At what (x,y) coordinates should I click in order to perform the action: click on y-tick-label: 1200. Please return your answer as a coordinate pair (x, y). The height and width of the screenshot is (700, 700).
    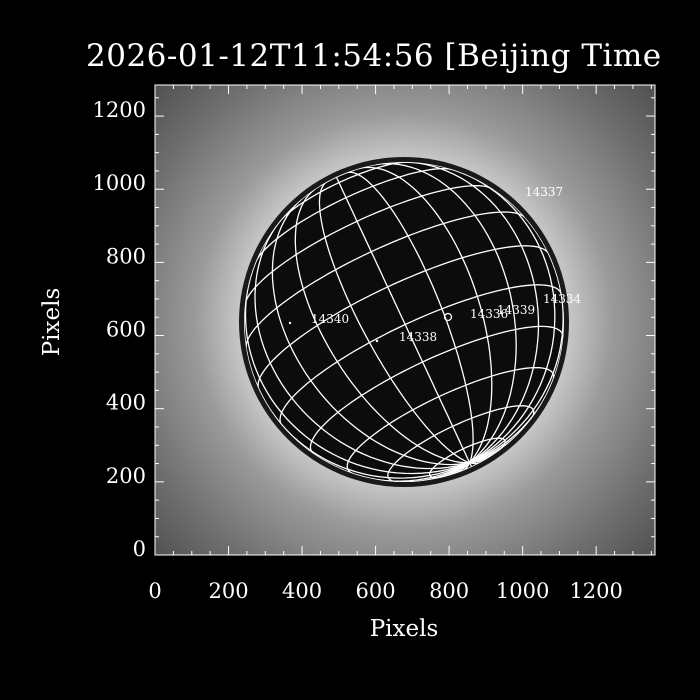
    Looking at the image, I should click on (119, 110).